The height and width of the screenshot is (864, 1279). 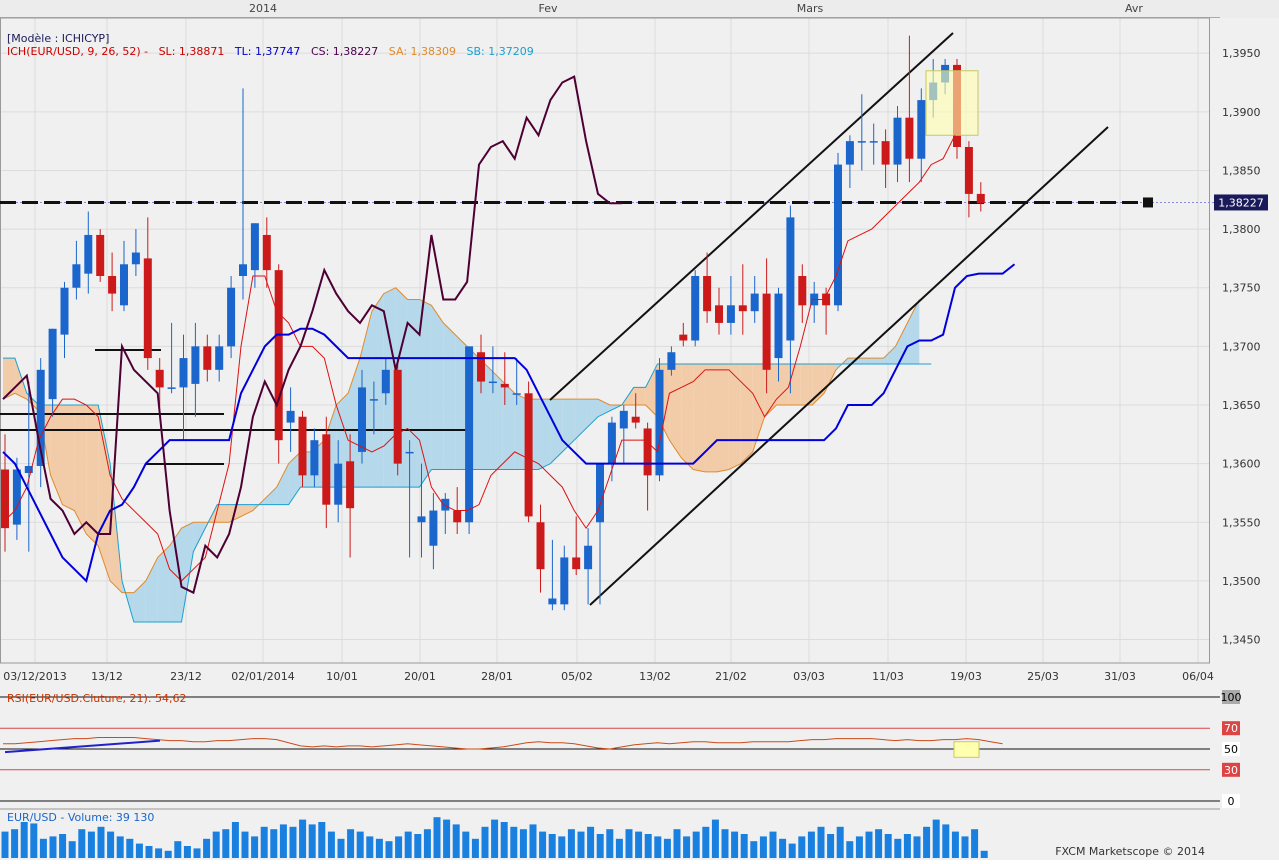 What do you see at coordinates (1198, 676) in the screenshot?
I see `x-tick-label: 06/04` at bounding box center [1198, 676].